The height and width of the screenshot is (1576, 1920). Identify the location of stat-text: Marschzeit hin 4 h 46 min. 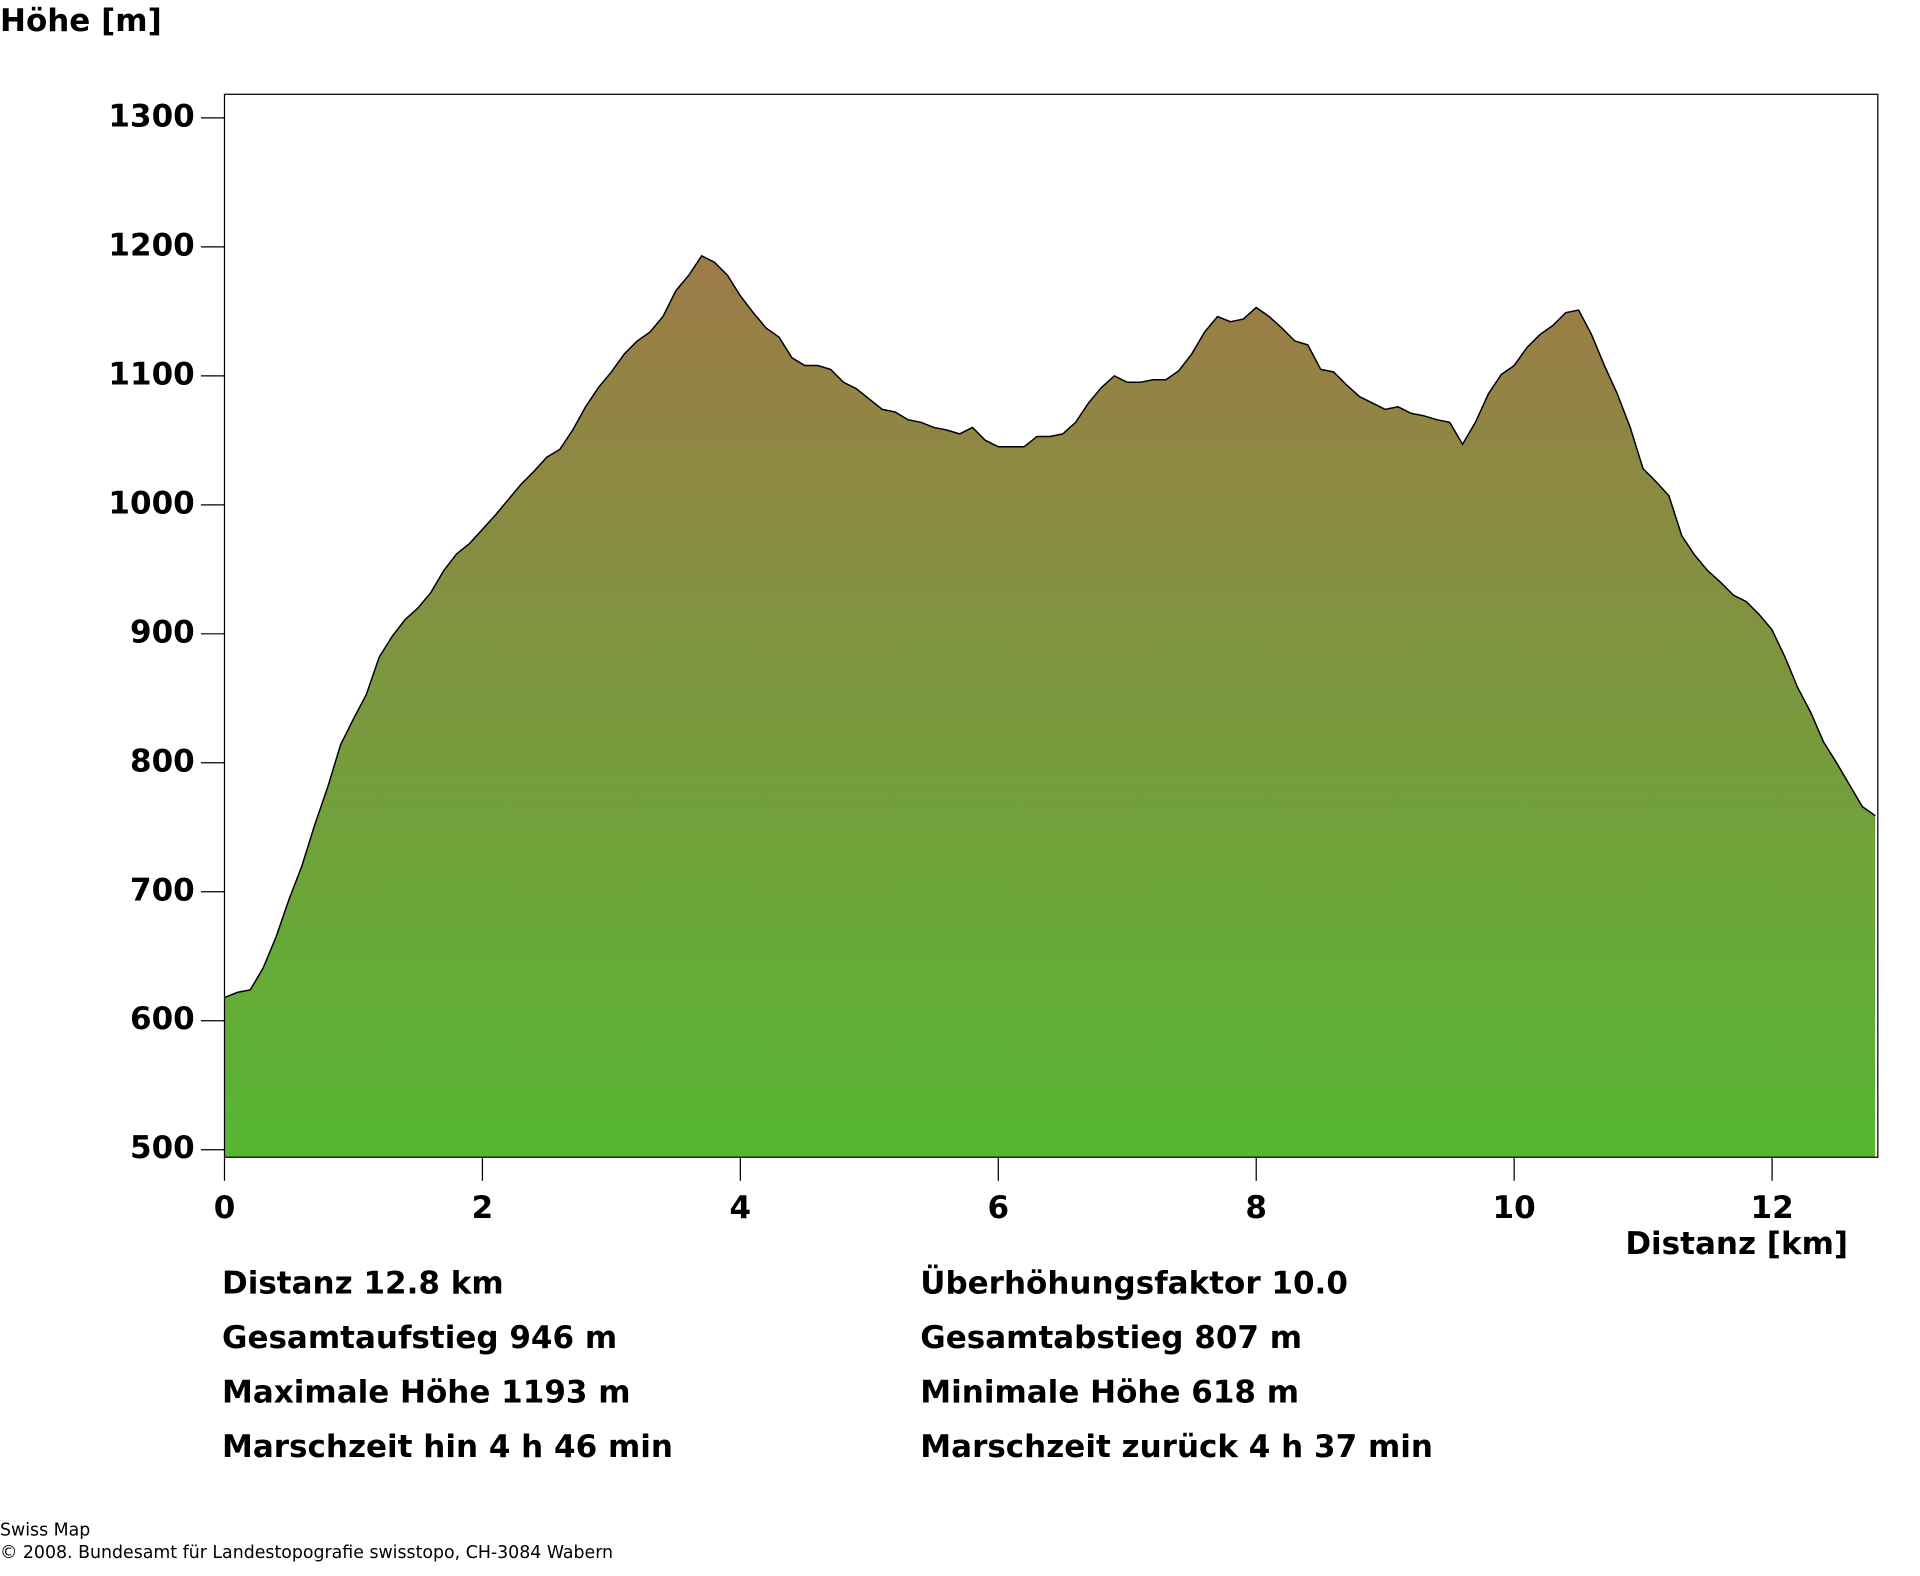
(447, 1447).